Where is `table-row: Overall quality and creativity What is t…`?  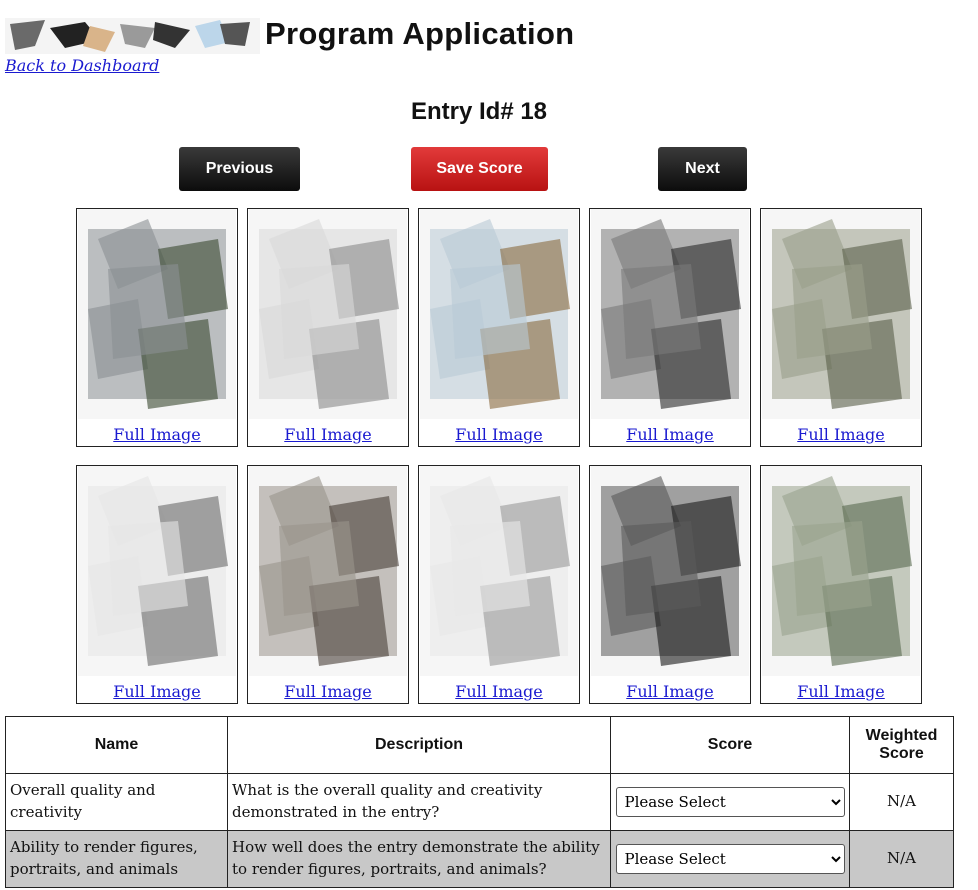 table-row: Overall quality and creativity What is t… is located at coordinates (479, 802).